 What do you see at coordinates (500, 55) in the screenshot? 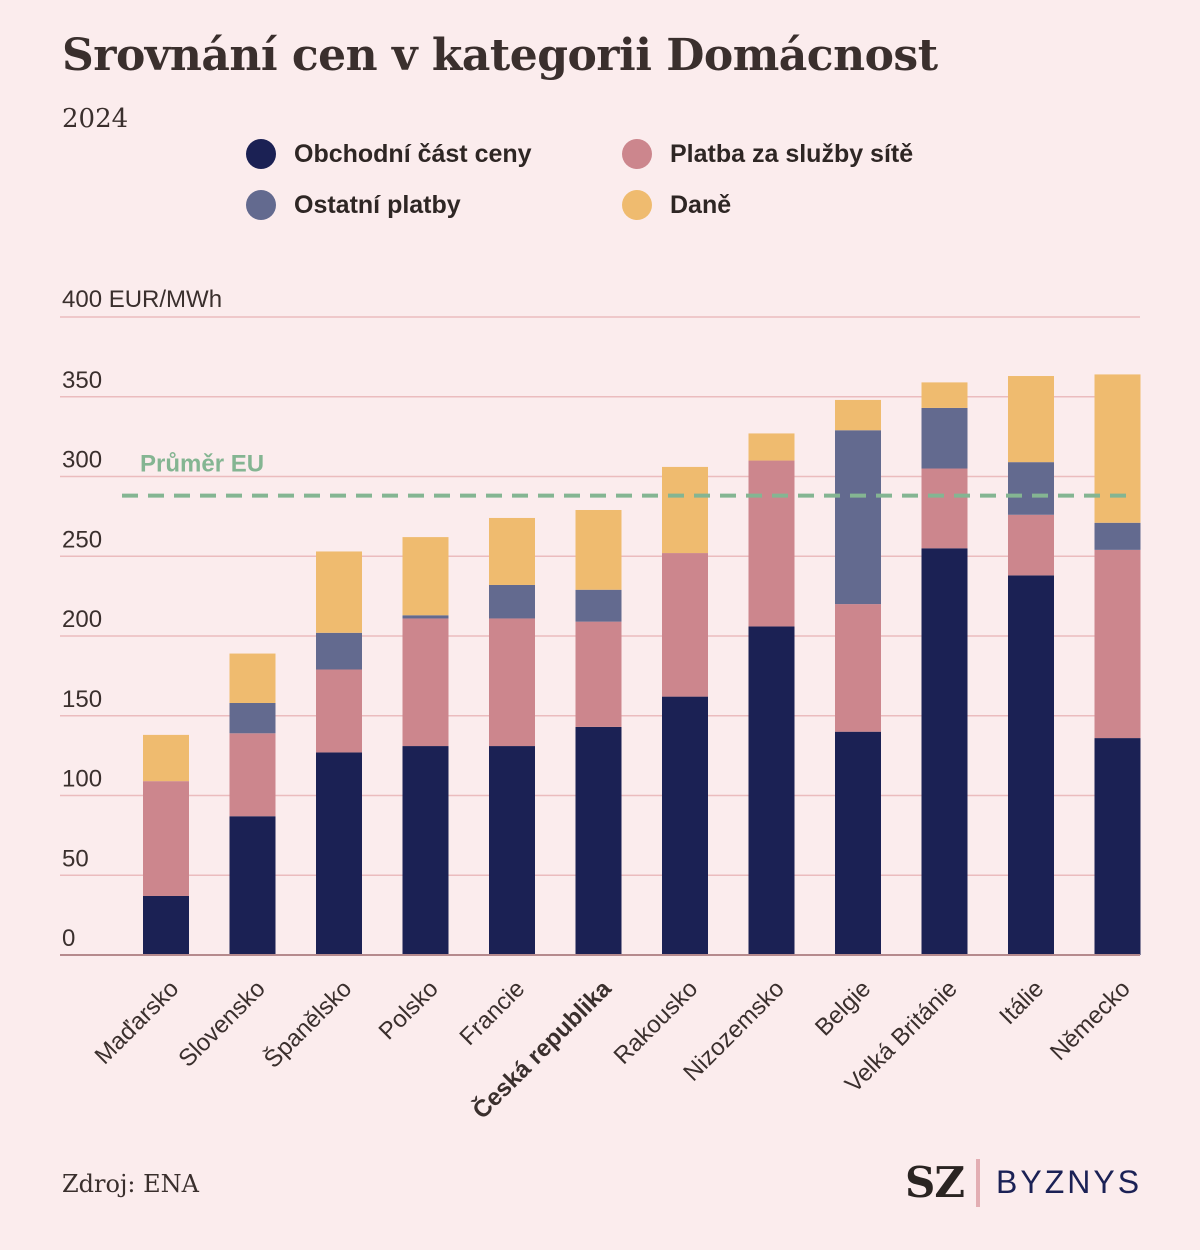
I see `chart-title: Srovnání cen v kategorii Domácnost` at bounding box center [500, 55].